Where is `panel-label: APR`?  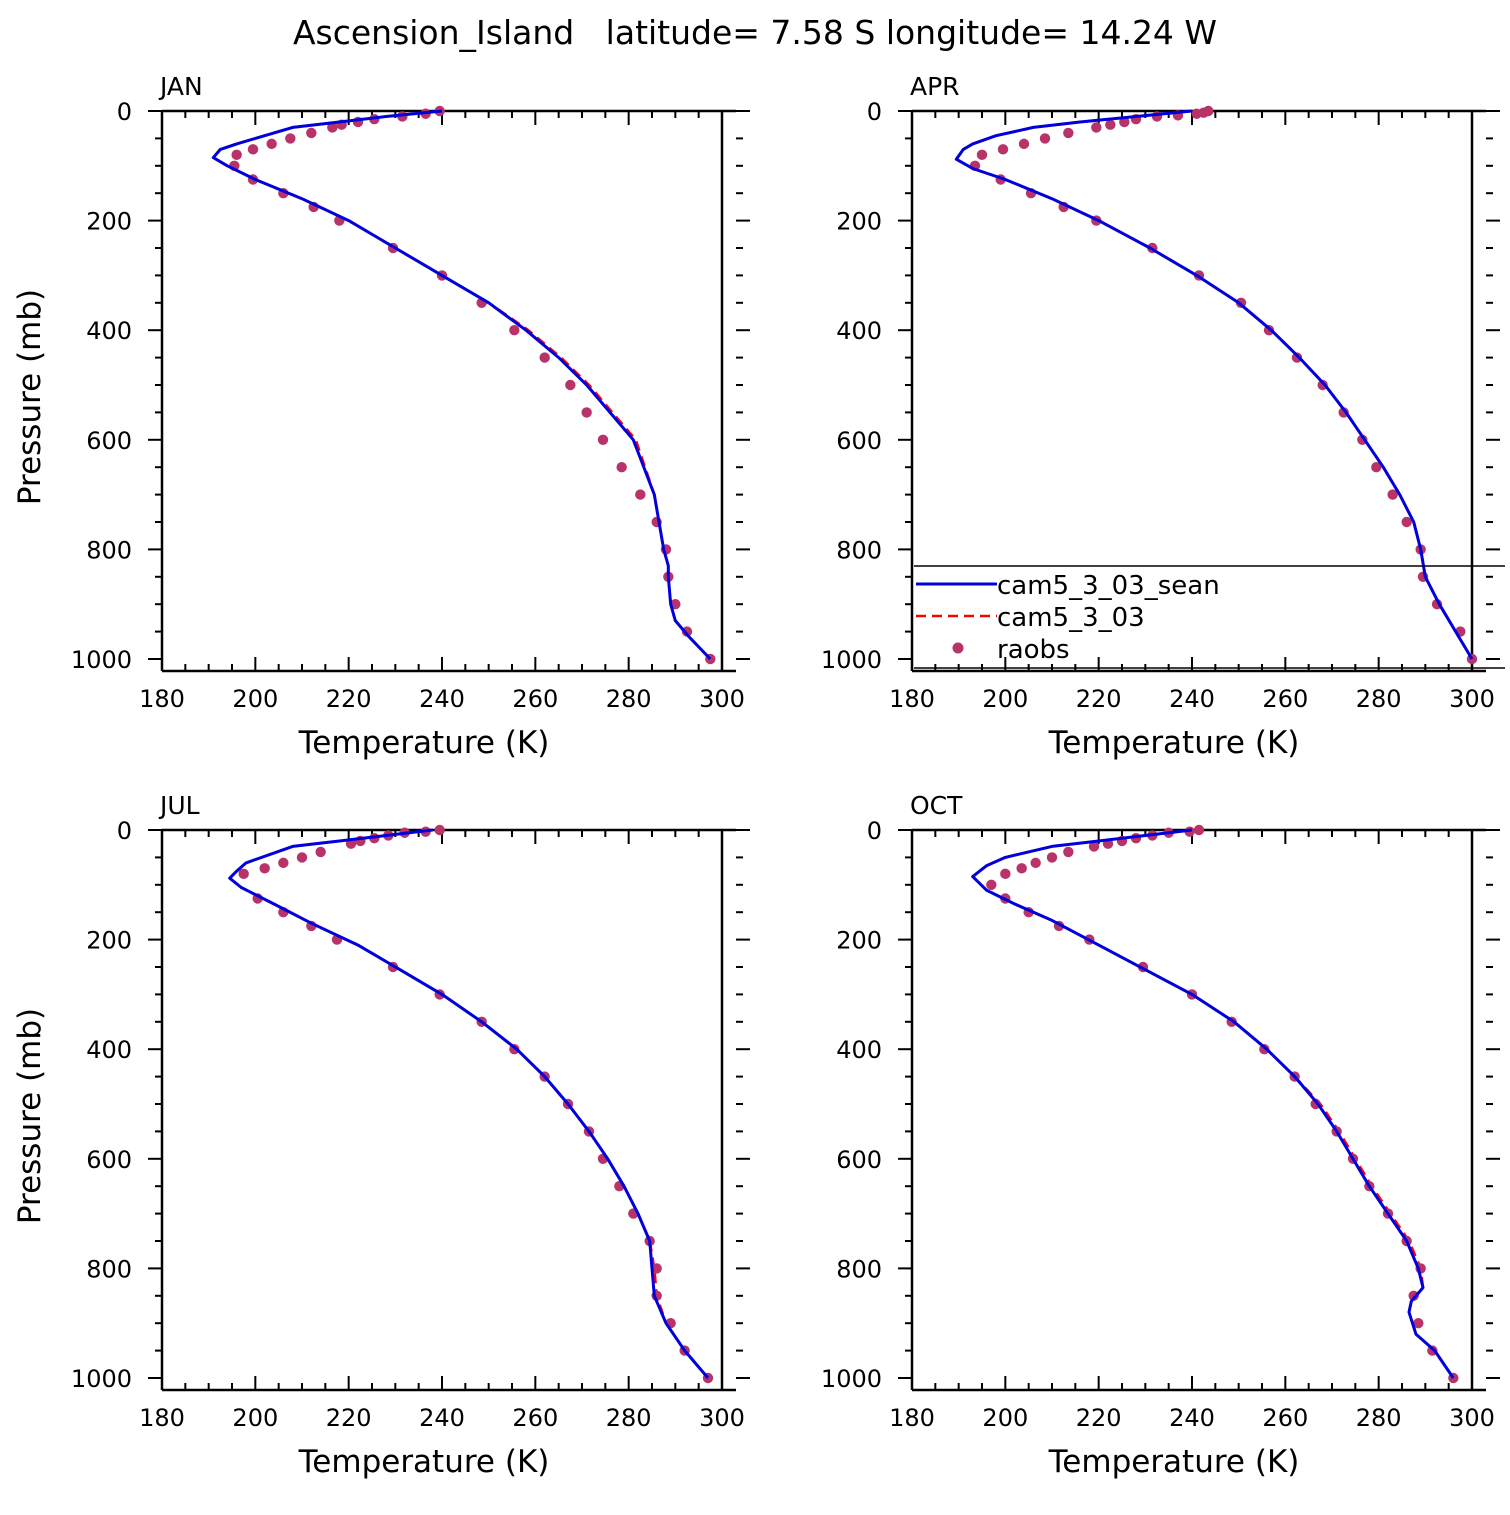 panel-label: APR is located at coordinates (935, 86).